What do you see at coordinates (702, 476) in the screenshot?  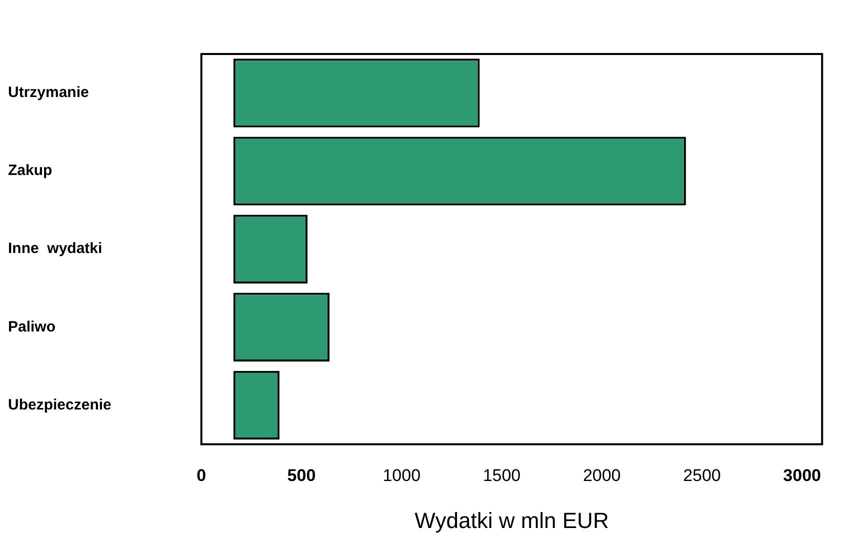 I see `x-tick-label: 2500` at bounding box center [702, 476].